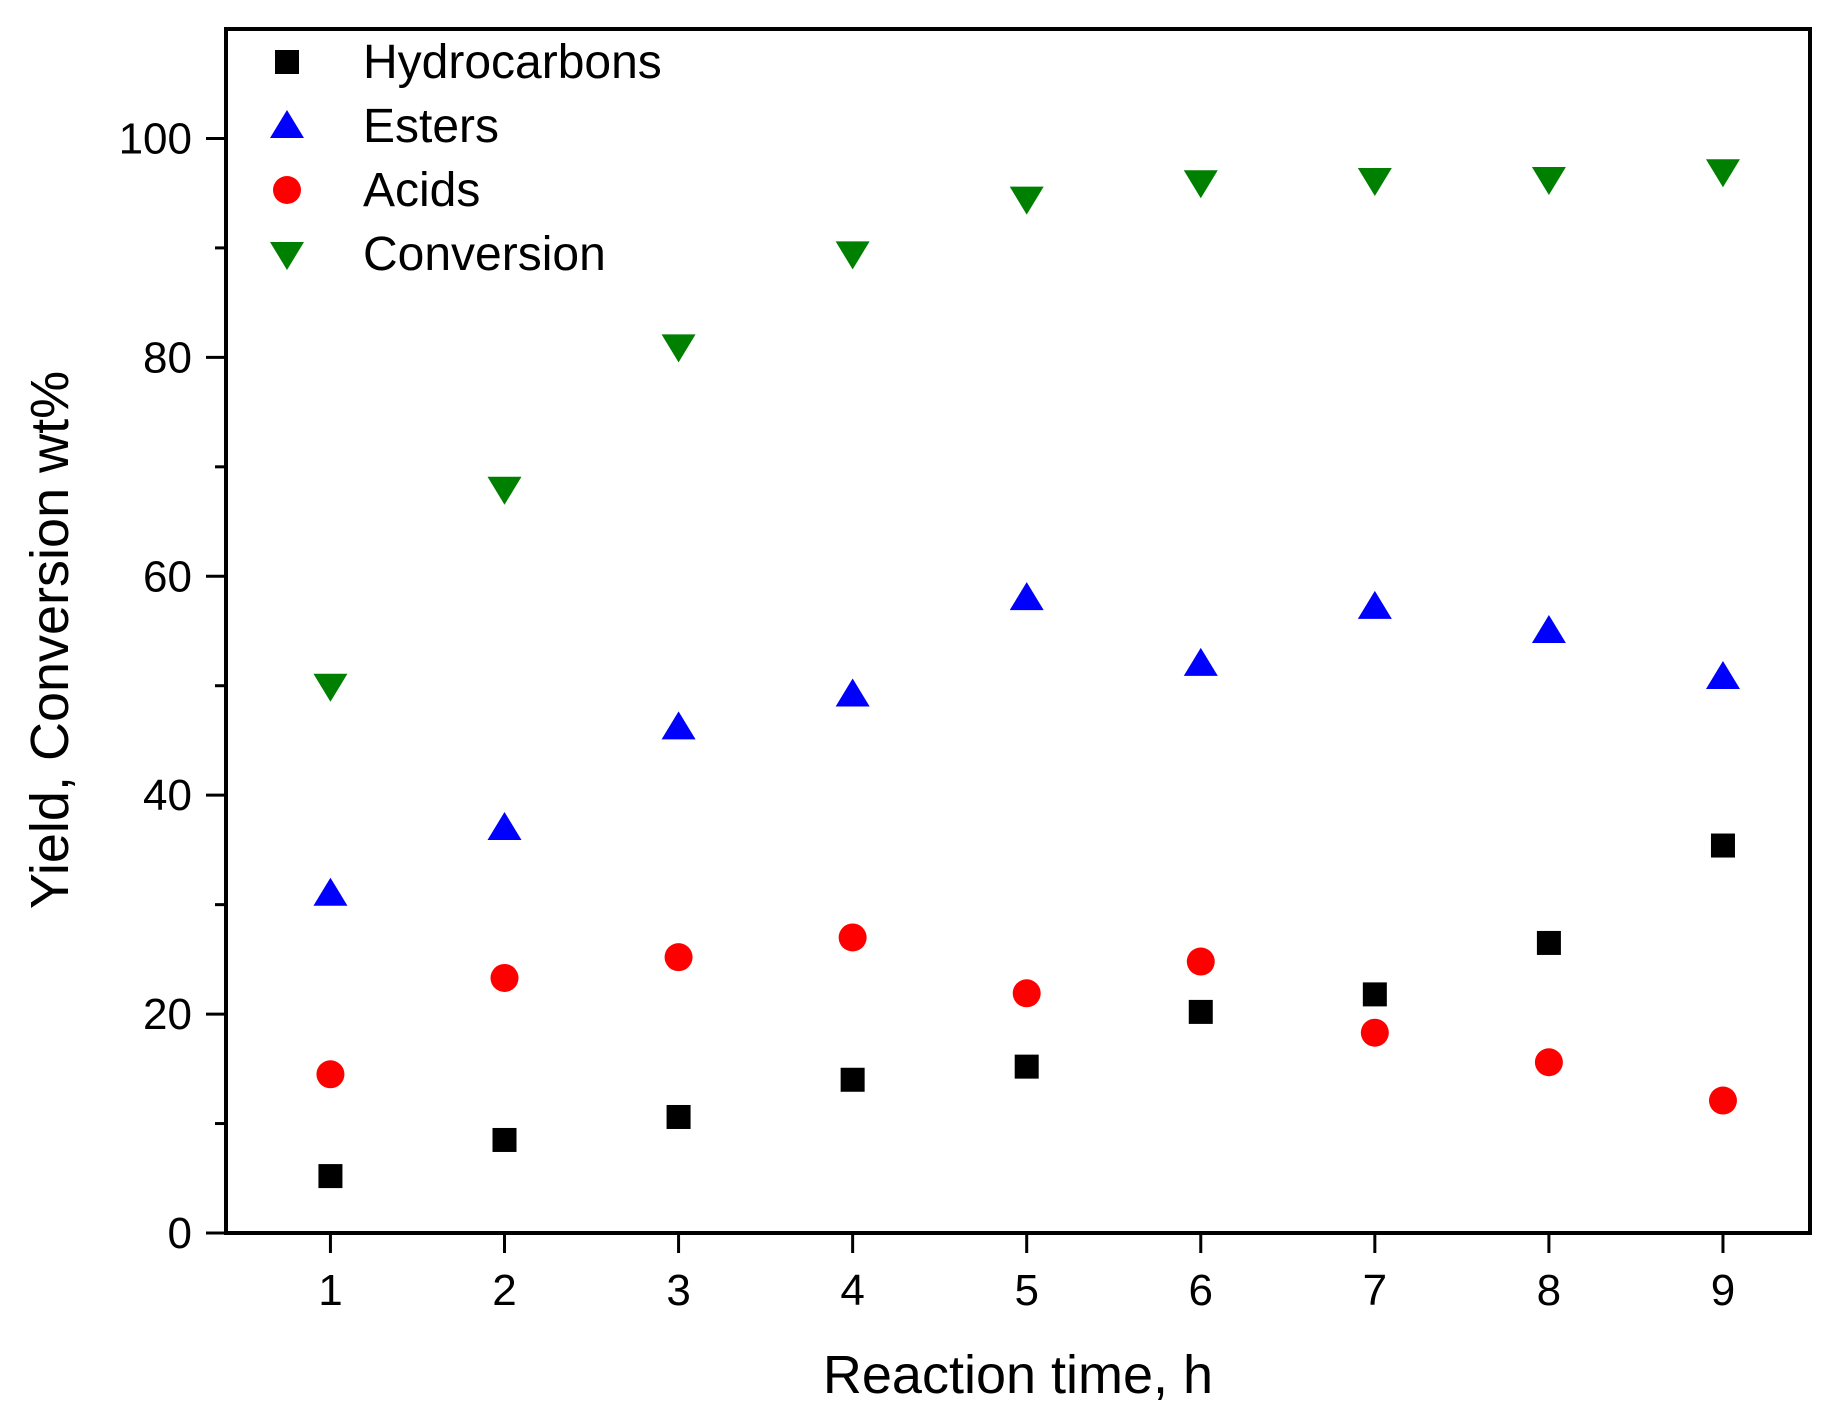  I want to click on x-axis-title: Reaction time, h, so click(1018, 1375).